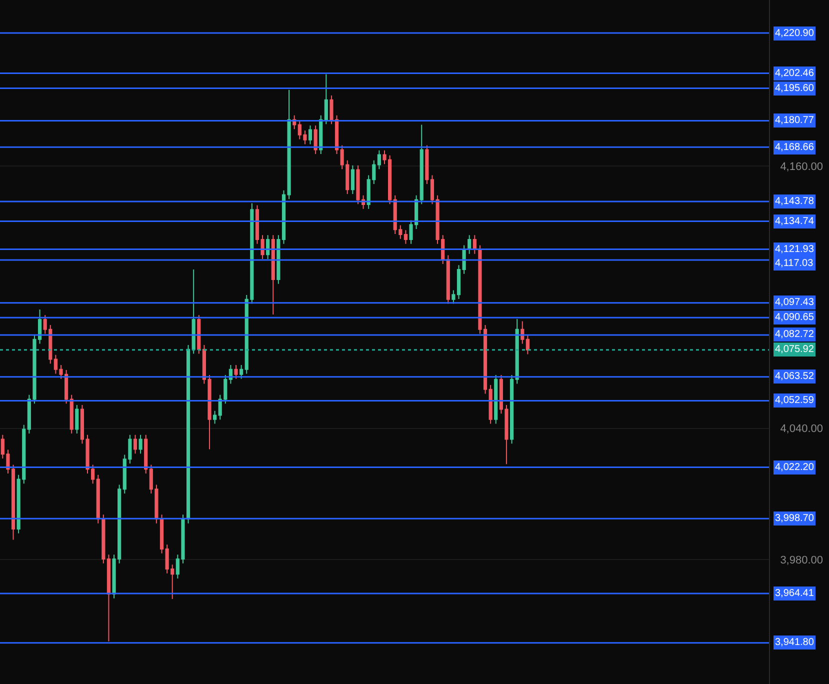 The image size is (829, 684). I want to click on ref-line-label: 4,180.77, so click(794, 120).